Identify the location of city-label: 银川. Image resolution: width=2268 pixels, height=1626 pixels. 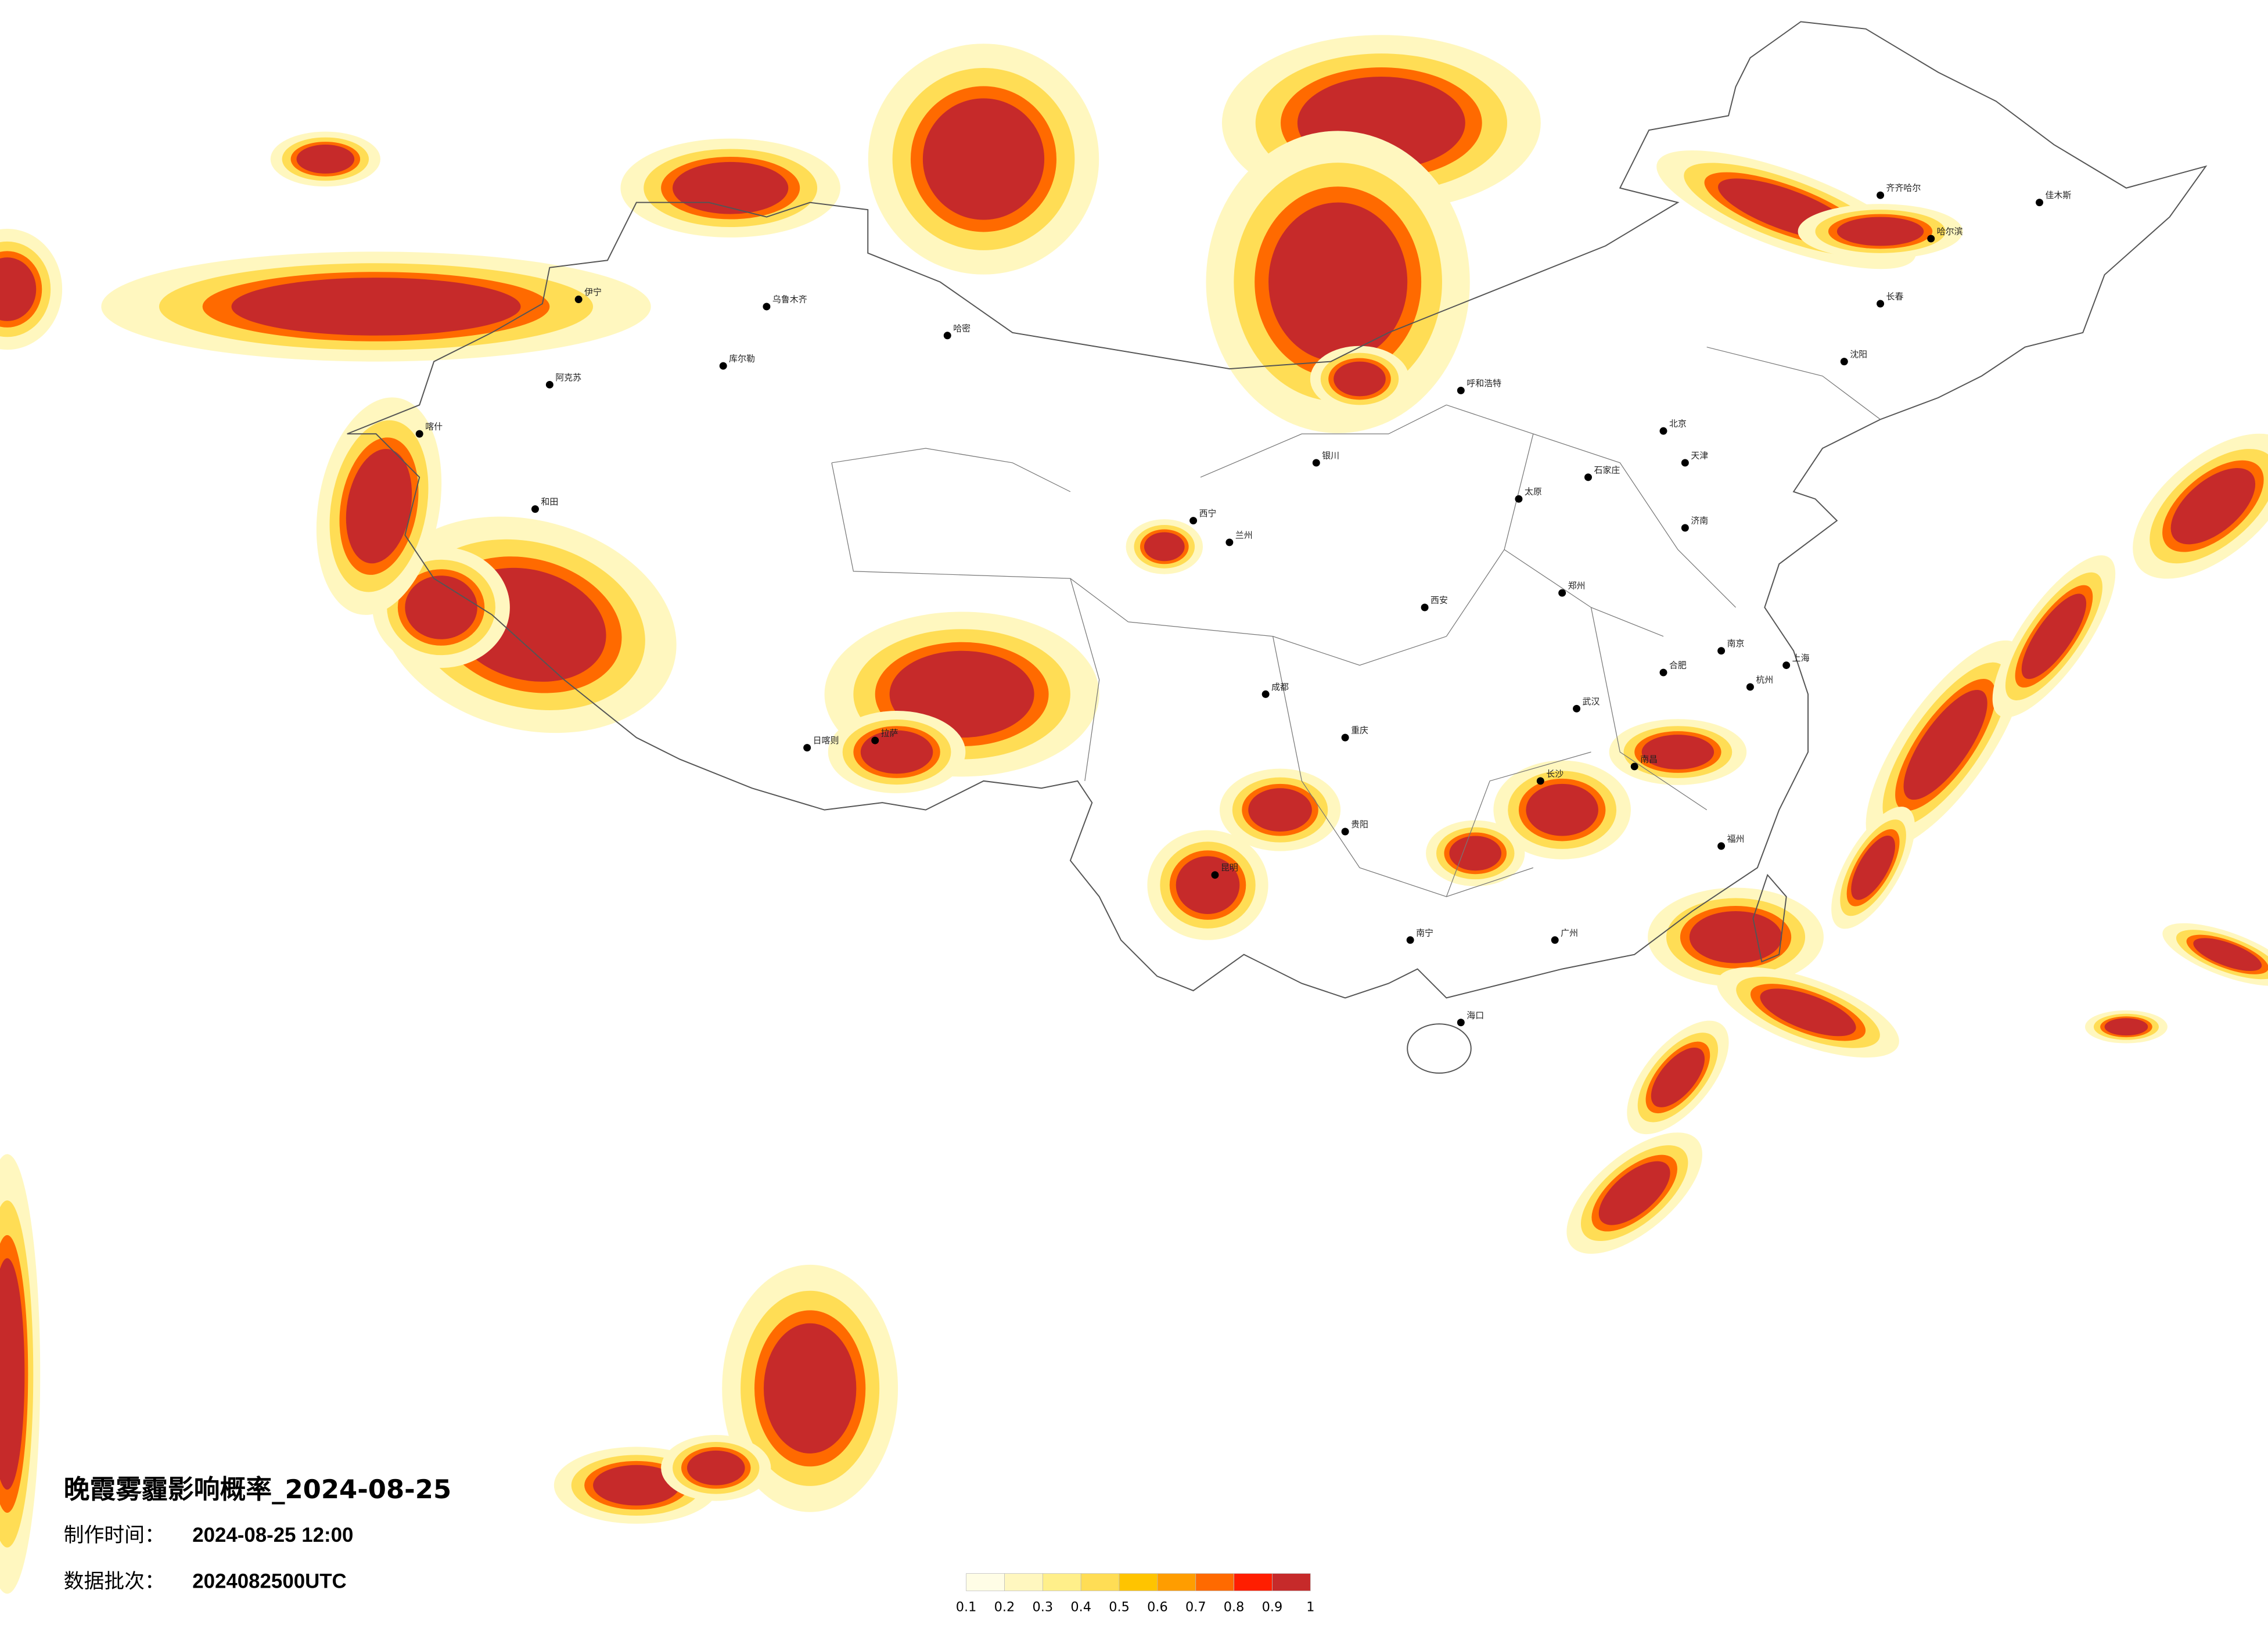
(1330, 455).